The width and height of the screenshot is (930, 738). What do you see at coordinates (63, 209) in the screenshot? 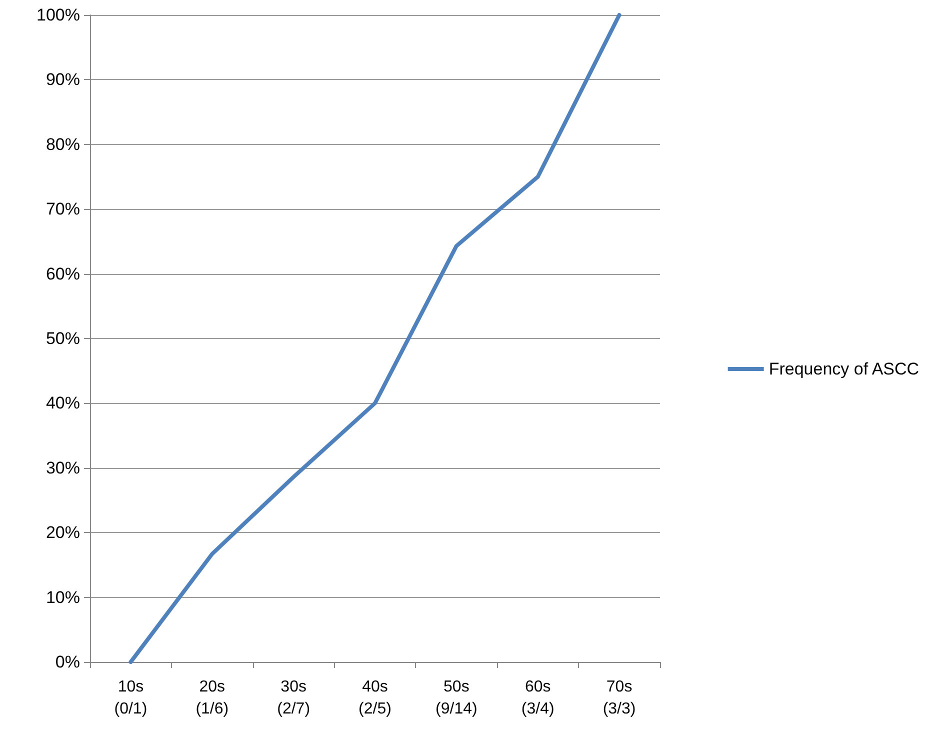
I see `y-tick-label: 70%` at bounding box center [63, 209].